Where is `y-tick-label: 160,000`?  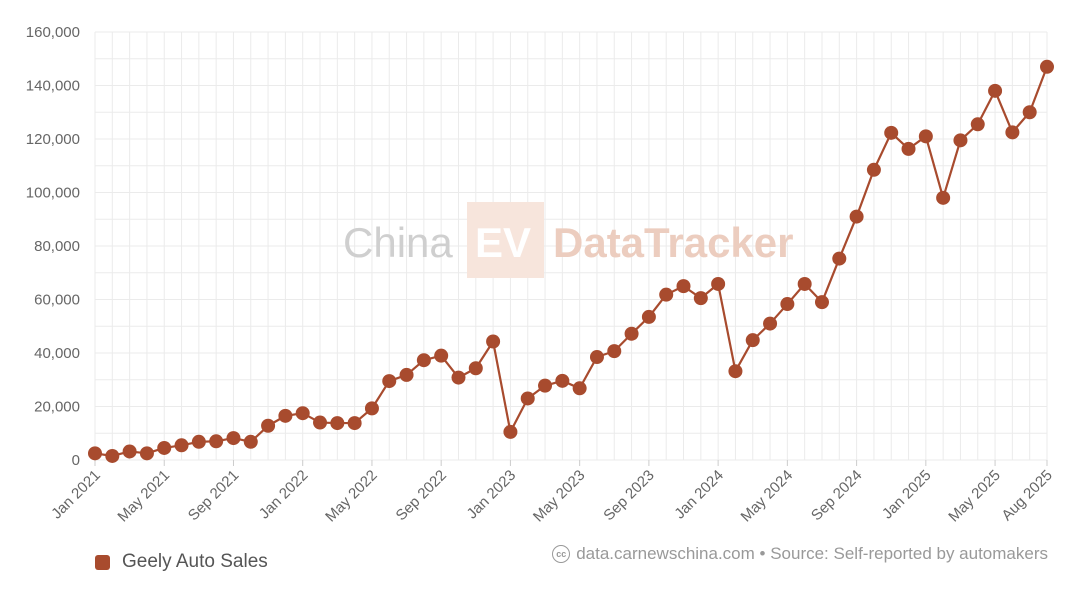 y-tick-label: 160,000 is located at coordinates (53, 32).